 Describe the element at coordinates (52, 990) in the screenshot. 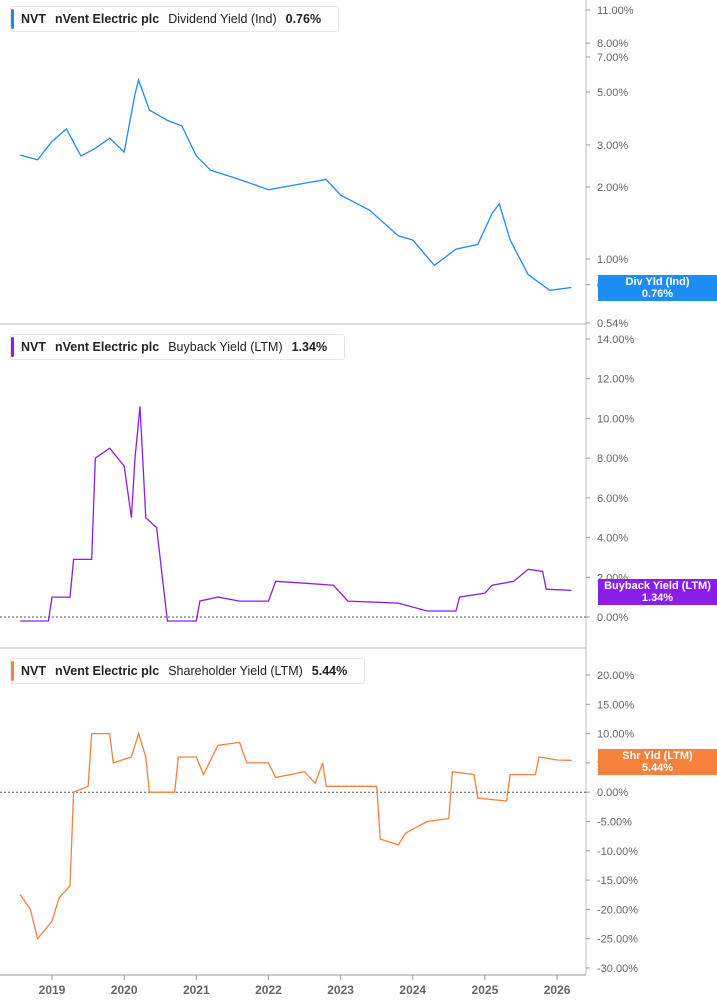

I see `x-tick-label: 2019` at that location.